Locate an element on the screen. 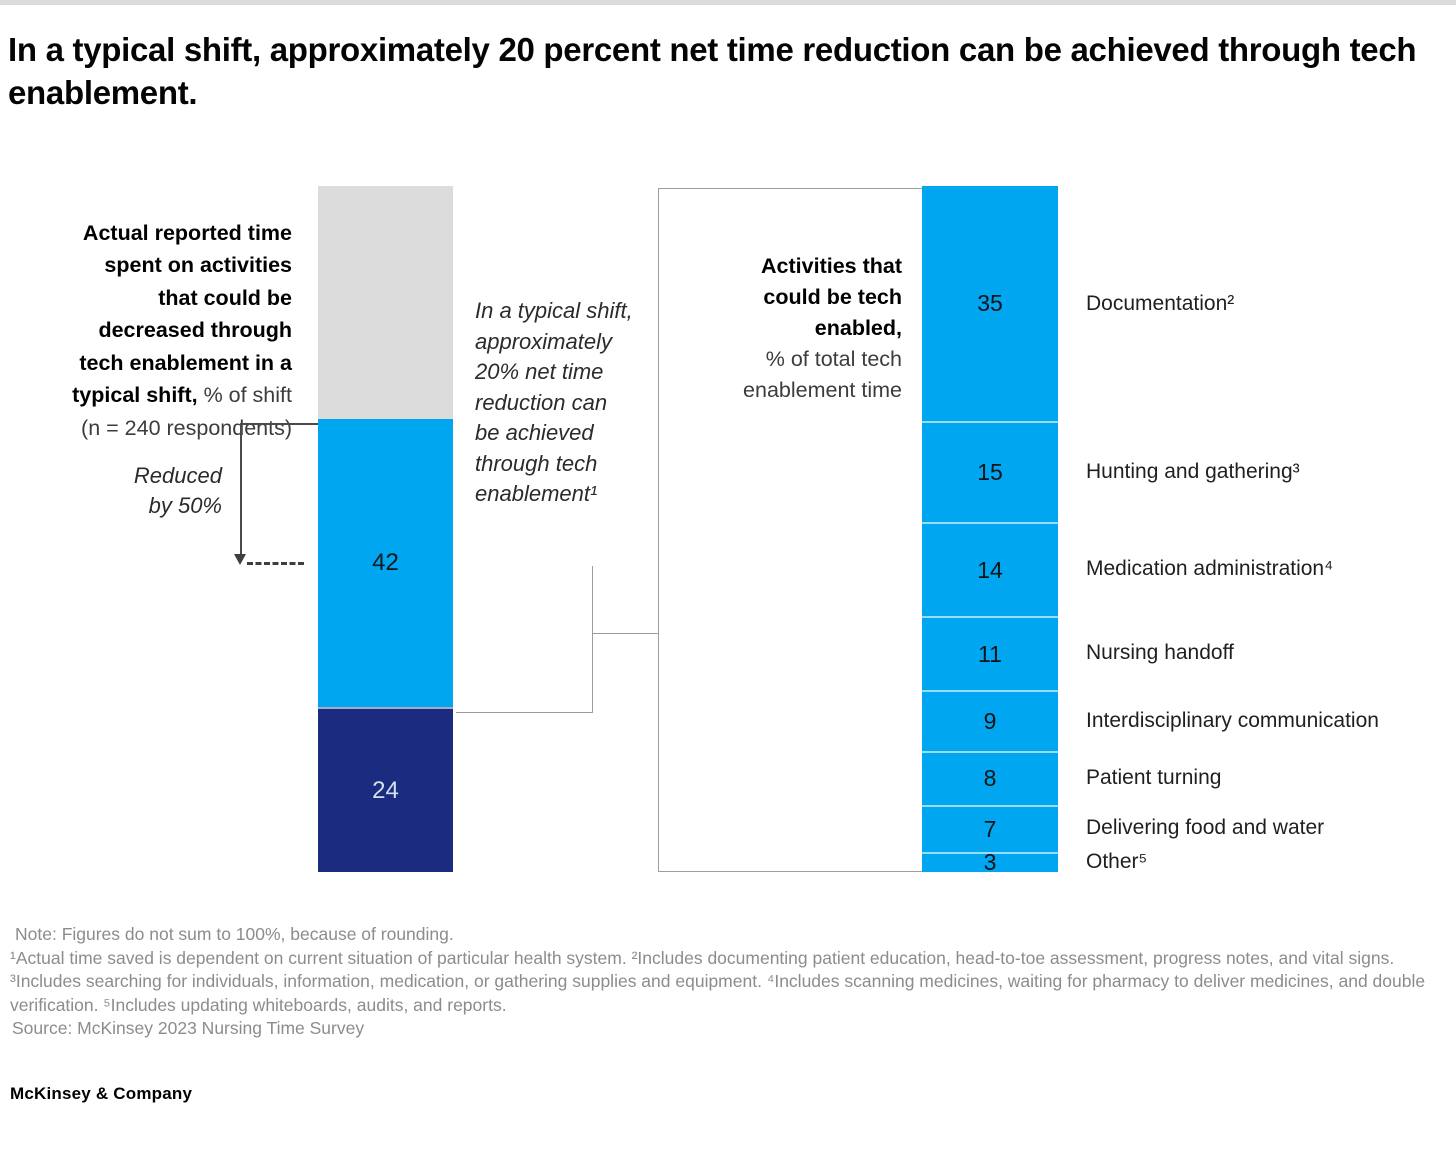 This screenshot has height=1151, width=1456. activity-bar-segment: 35 is located at coordinates (990, 304).